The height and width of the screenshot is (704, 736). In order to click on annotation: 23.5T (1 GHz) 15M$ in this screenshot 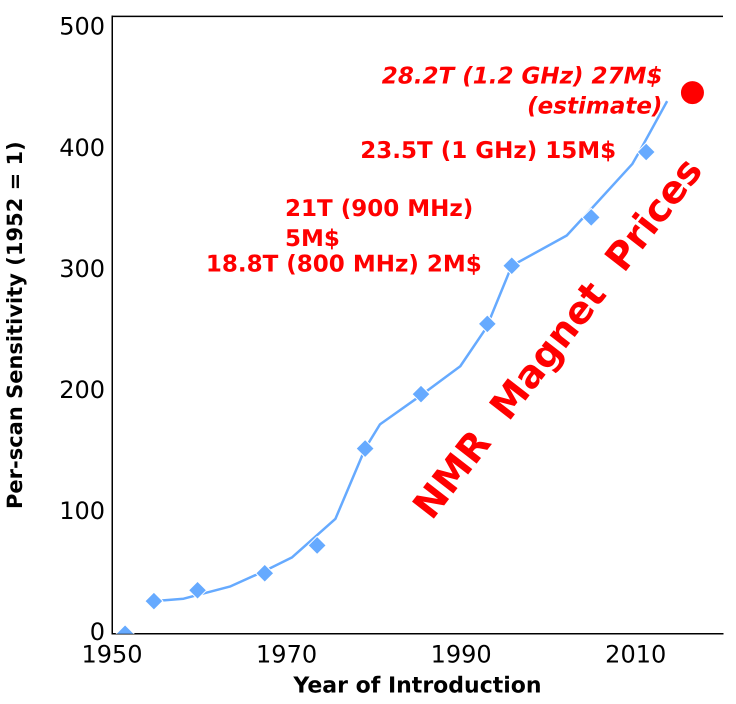, I will do `click(488, 151)`.